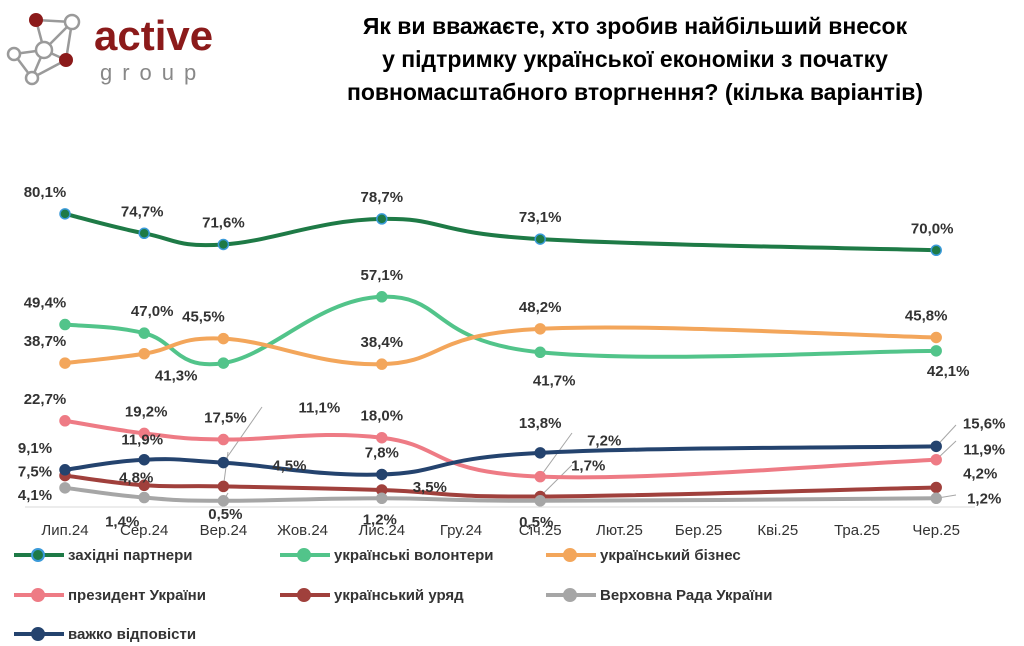 The height and width of the screenshot is (646, 1024). What do you see at coordinates (380, 519) in the screenshot?
I see `data-label: 1,2%` at bounding box center [380, 519].